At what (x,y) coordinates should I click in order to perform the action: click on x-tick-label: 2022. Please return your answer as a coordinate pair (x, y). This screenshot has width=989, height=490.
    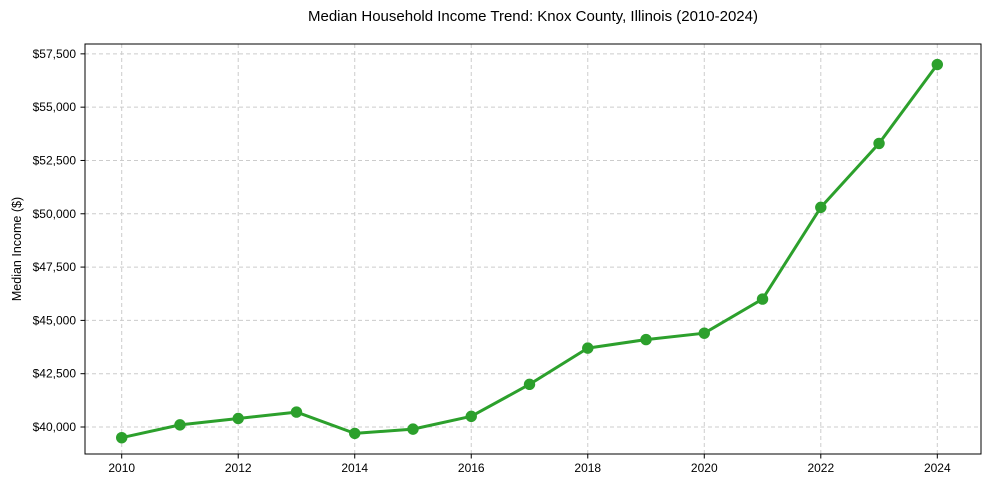
    Looking at the image, I should click on (820, 468).